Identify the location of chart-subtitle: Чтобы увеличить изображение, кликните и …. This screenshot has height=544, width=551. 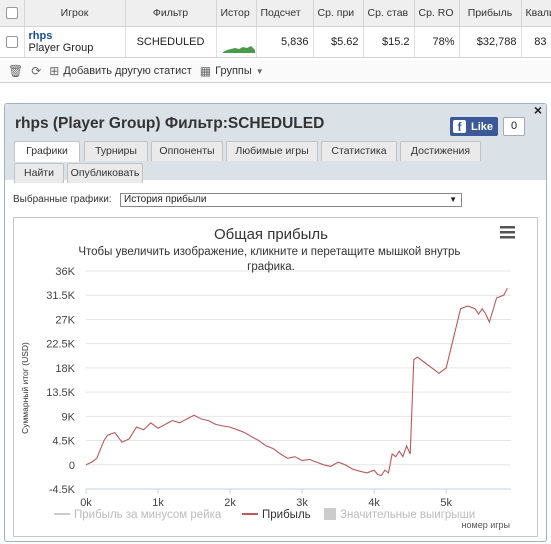
(270, 259).